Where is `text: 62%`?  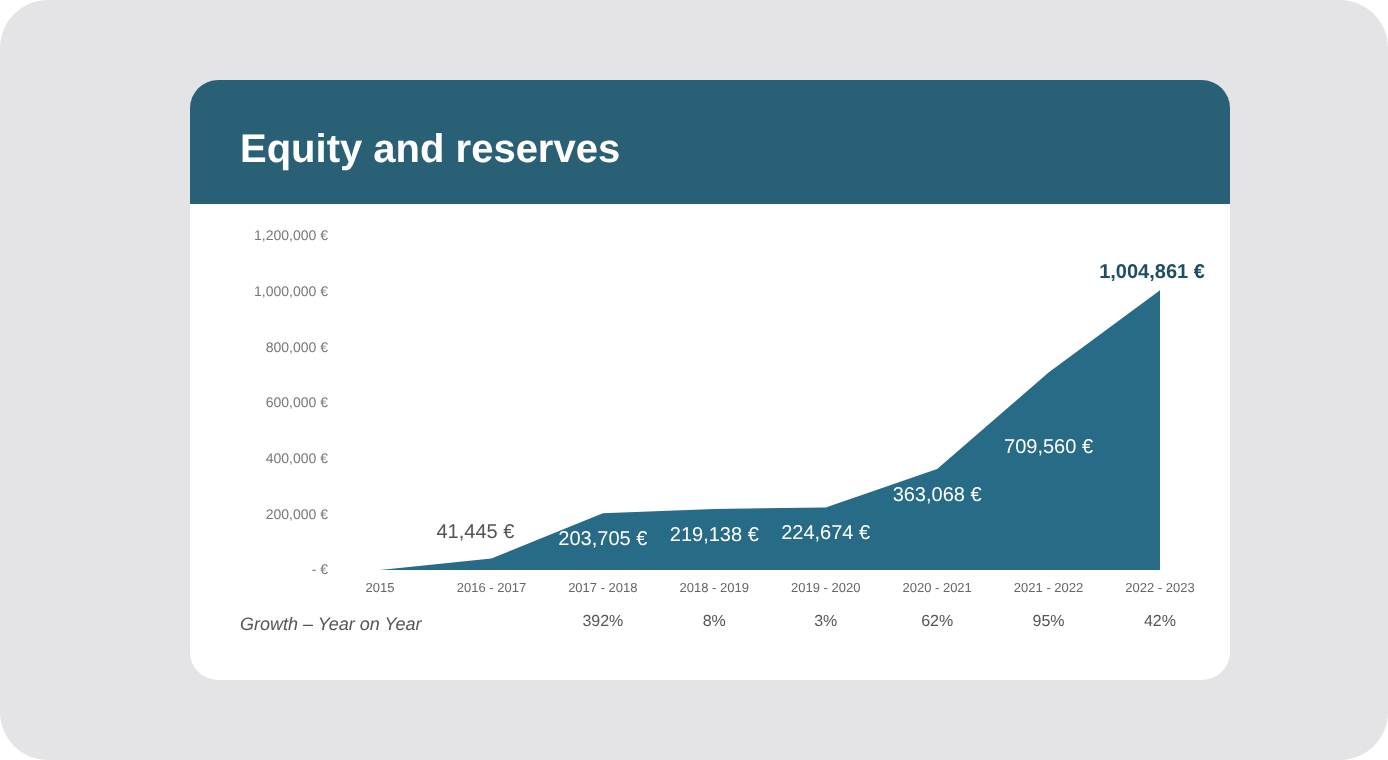 text: 62% is located at coordinates (937, 621).